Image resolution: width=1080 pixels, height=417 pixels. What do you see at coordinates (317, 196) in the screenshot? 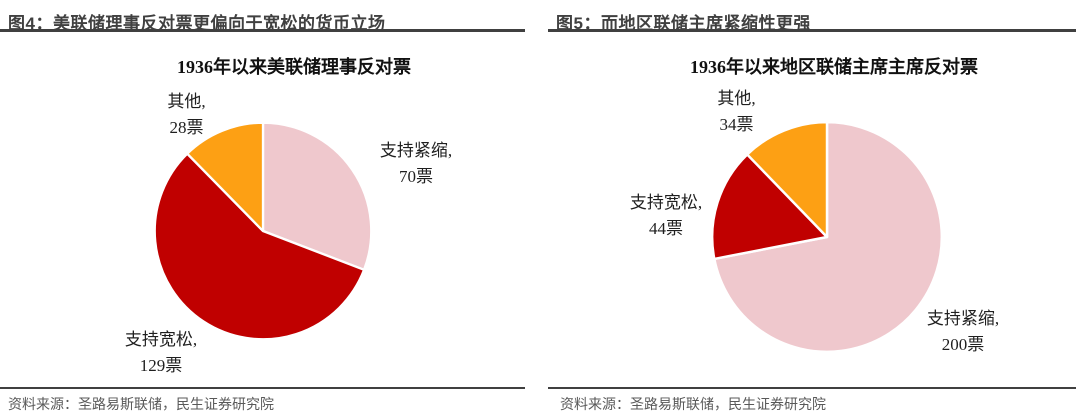
I see `pie-slice-tighten` at bounding box center [317, 196].